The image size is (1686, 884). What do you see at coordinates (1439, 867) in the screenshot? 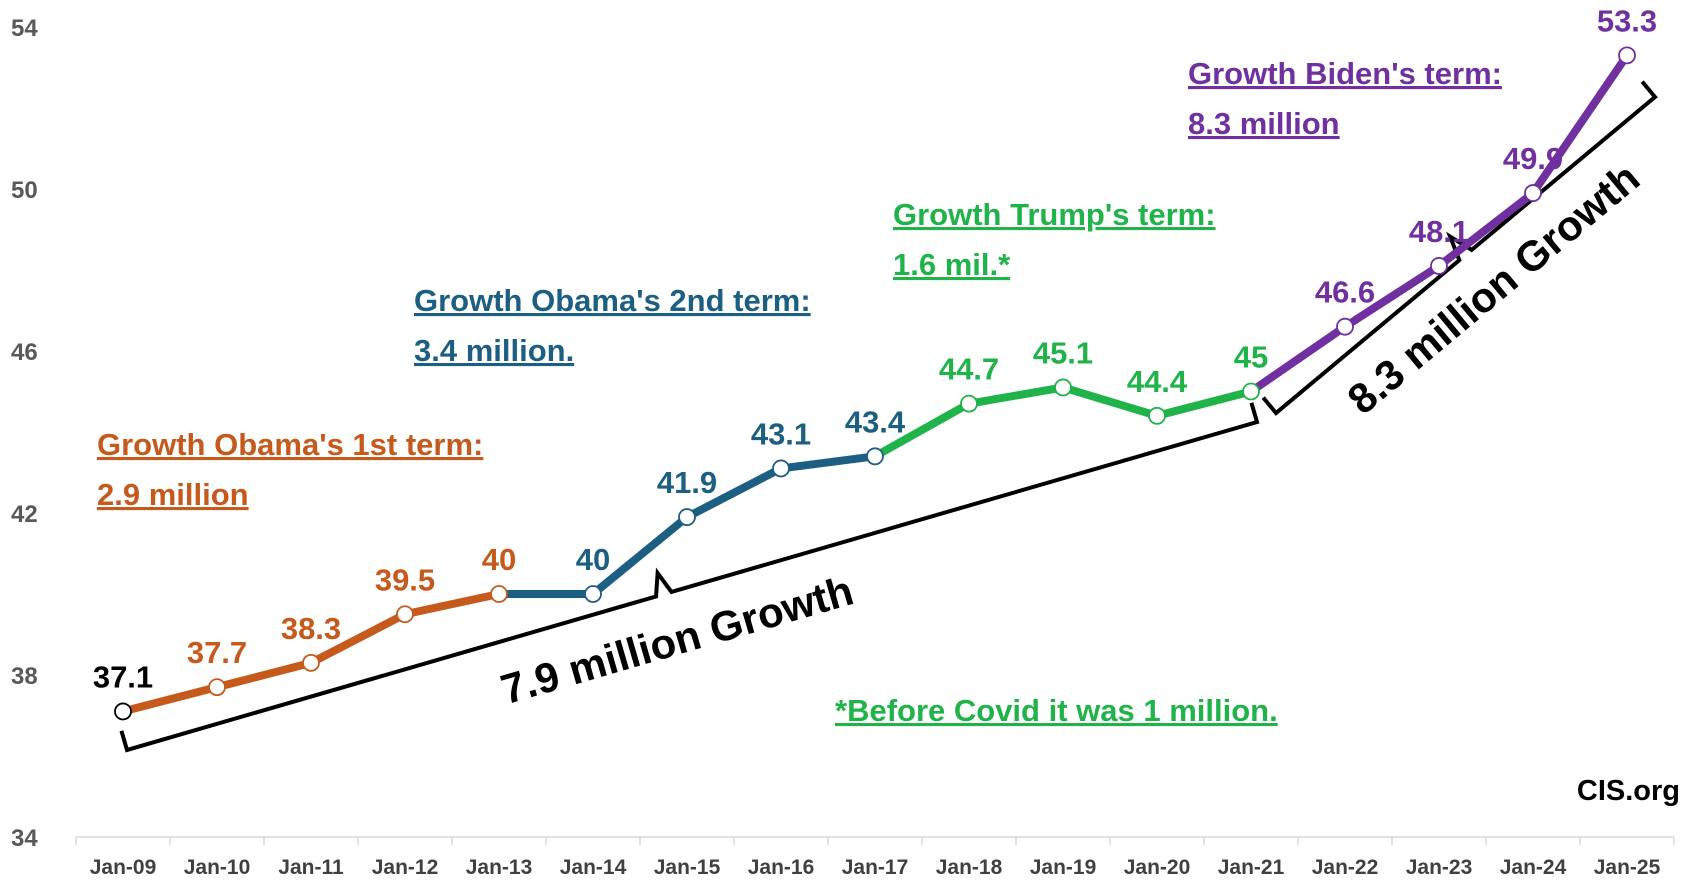
I see `x-tick-label: Jan-23` at bounding box center [1439, 867].